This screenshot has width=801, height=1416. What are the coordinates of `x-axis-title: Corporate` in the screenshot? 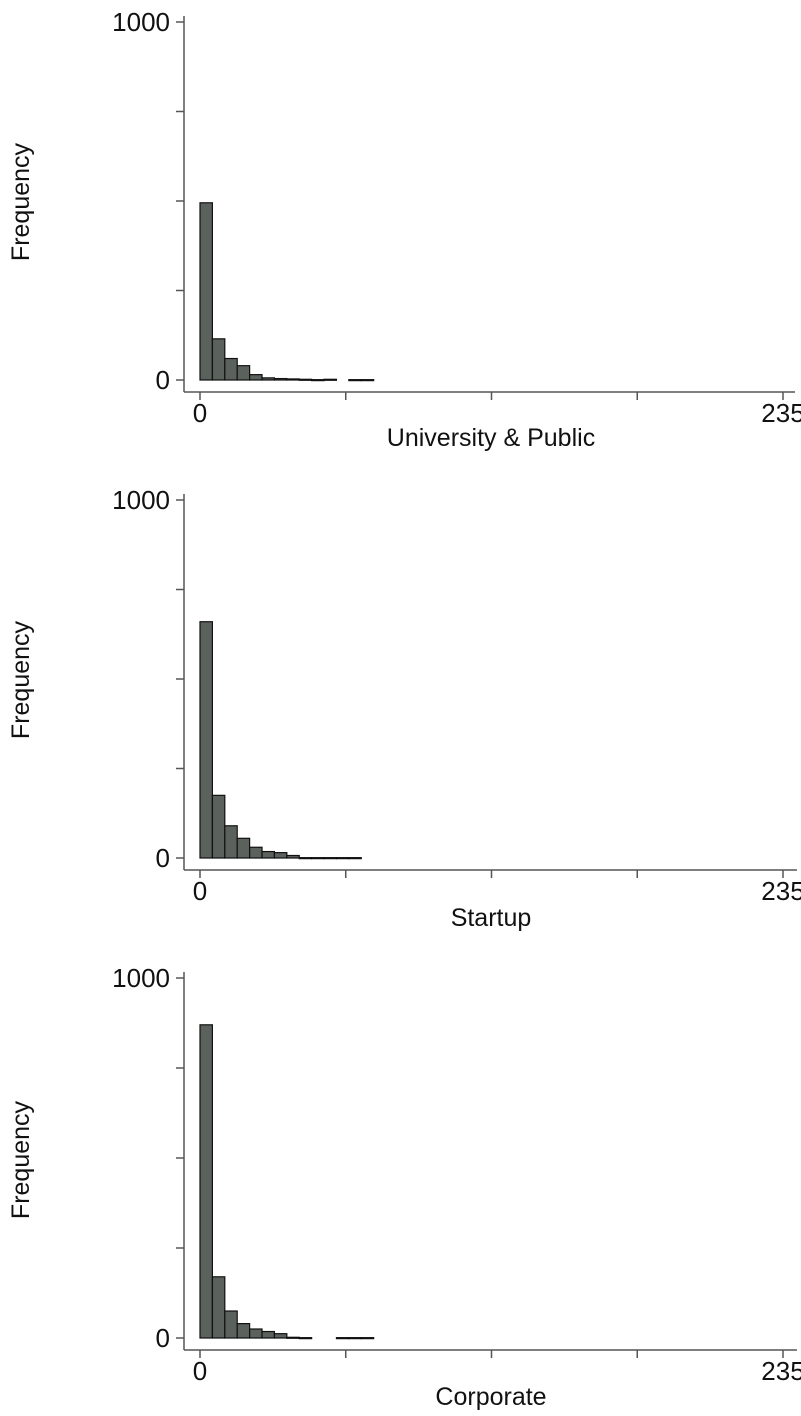 It's located at (490, 1397).